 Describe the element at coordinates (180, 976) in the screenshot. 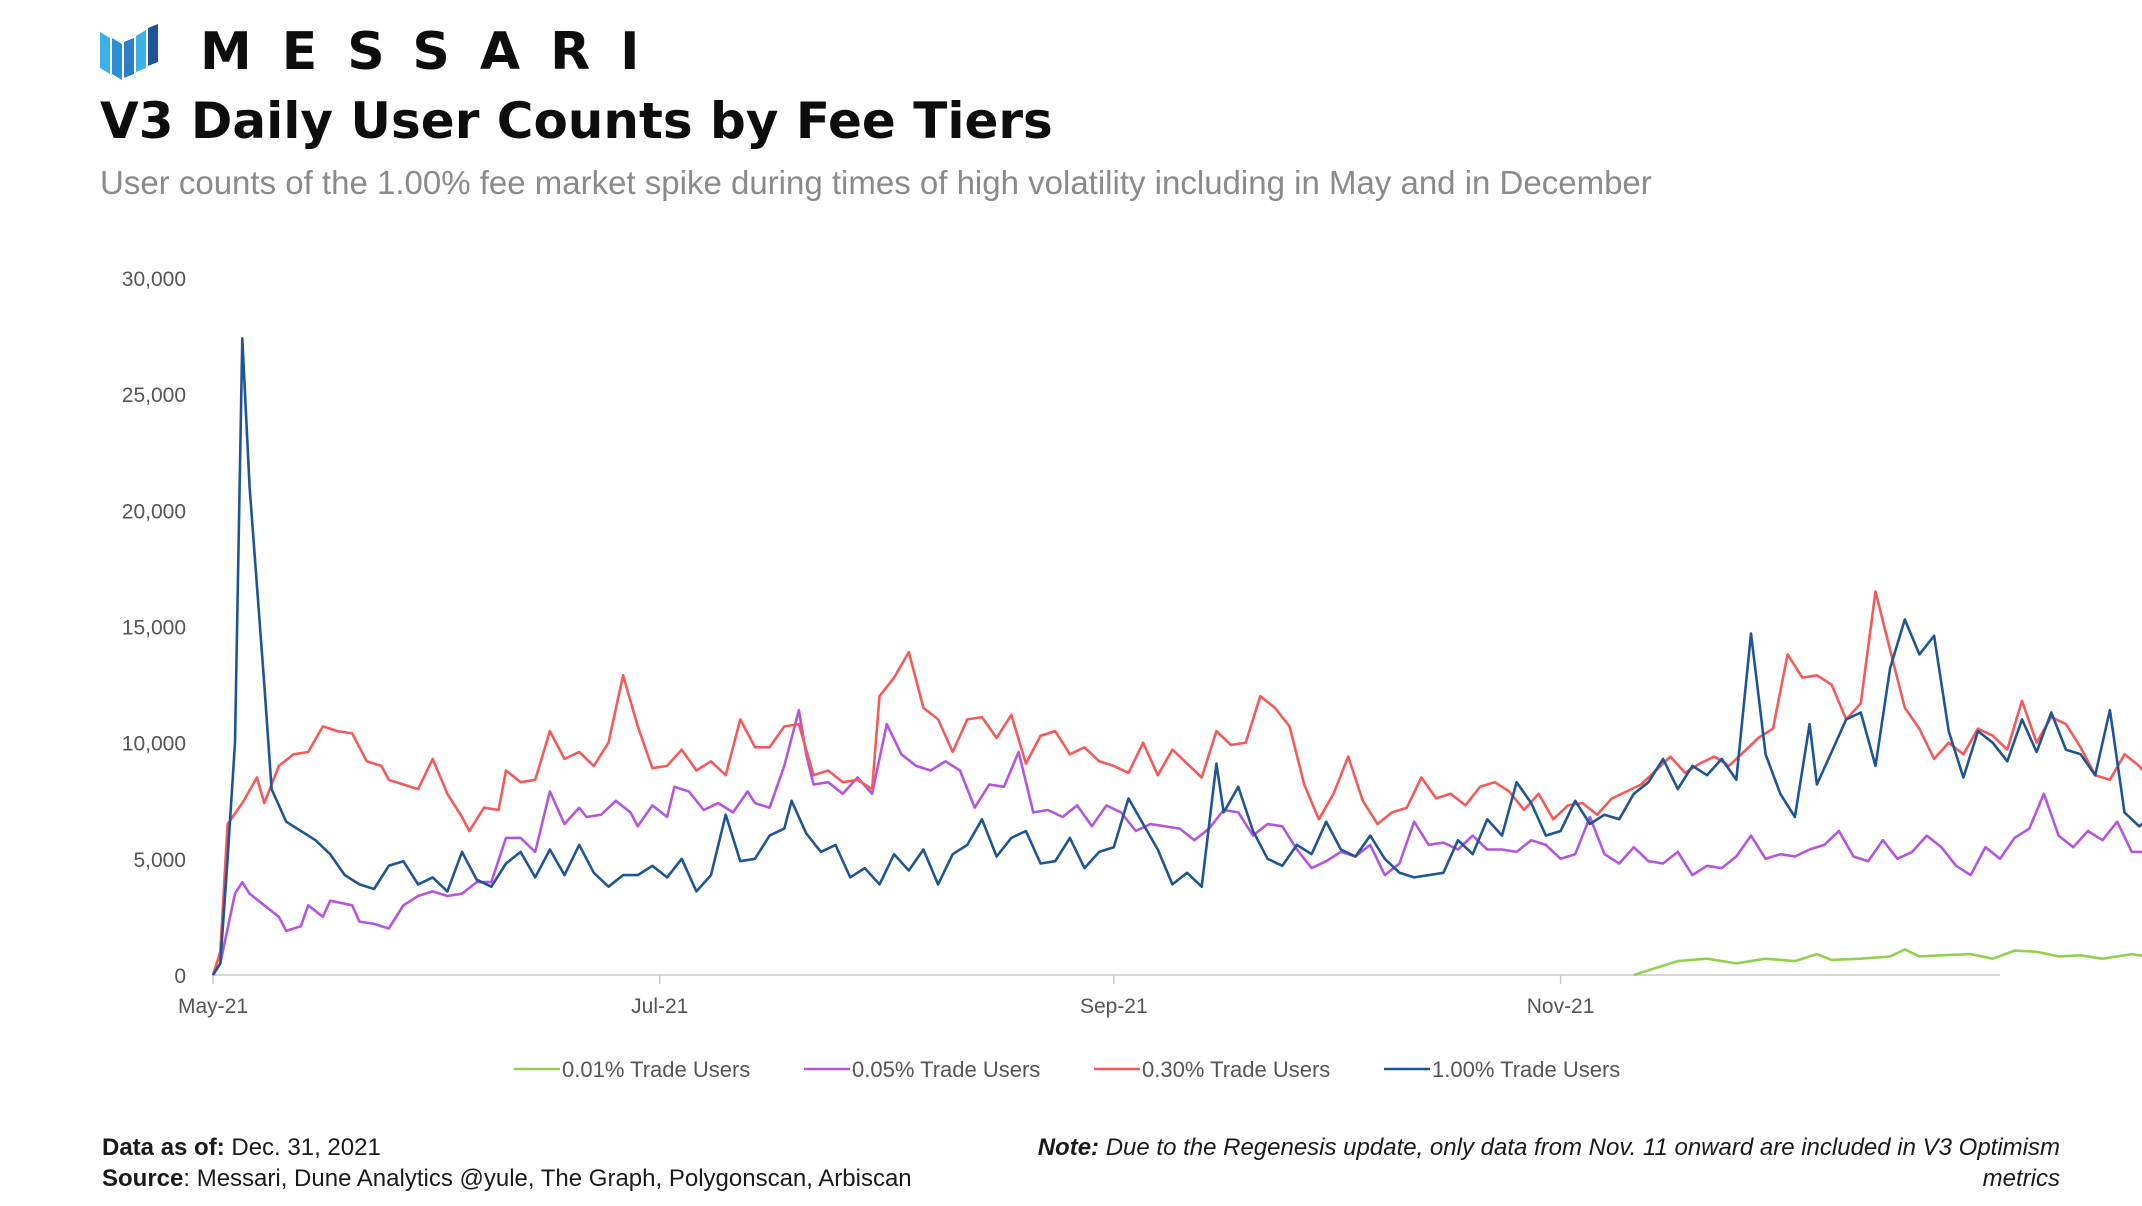

I see `y-tick-label: 0` at that location.